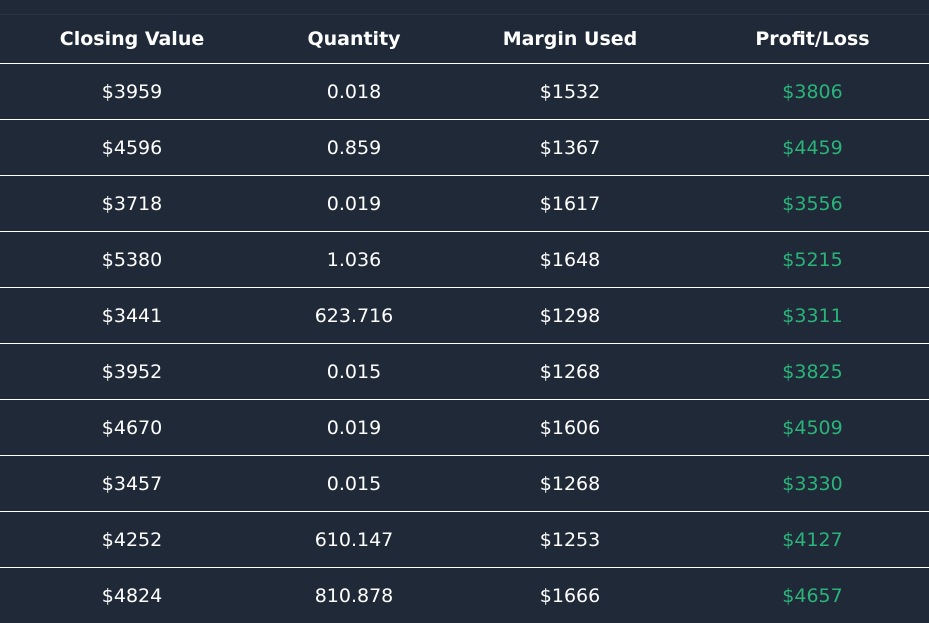 The image size is (929, 623). What do you see at coordinates (132, 39) in the screenshot?
I see `column-header-closing-value: Closing Value` at bounding box center [132, 39].